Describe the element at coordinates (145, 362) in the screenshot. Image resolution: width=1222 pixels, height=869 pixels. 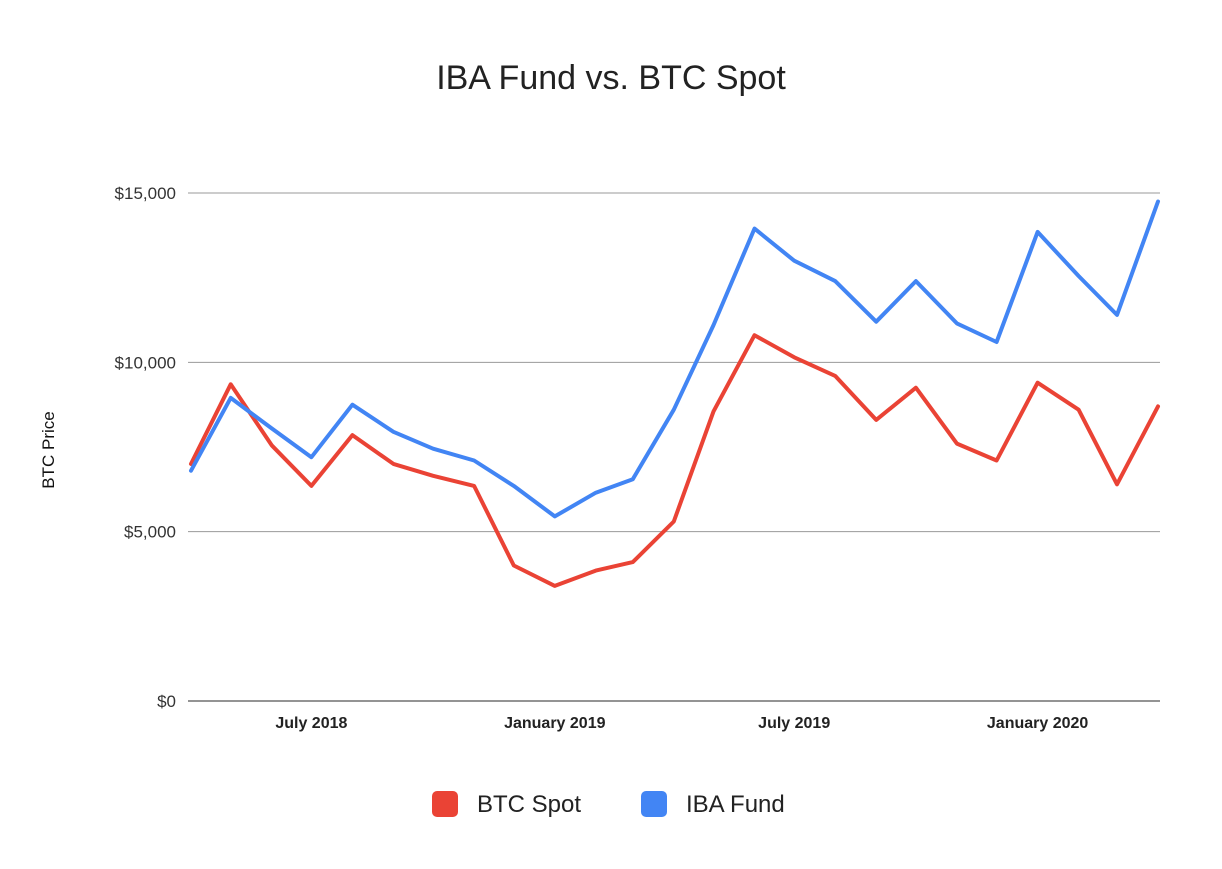
I see `y-tick-label: $10,000` at that location.